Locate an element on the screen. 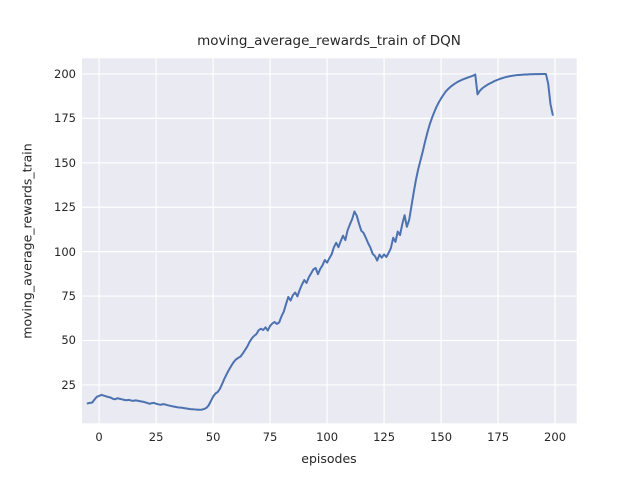 The image size is (640, 480). chart-title: moving_average_rewards_train of DQN is located at coordinates (329, 41).